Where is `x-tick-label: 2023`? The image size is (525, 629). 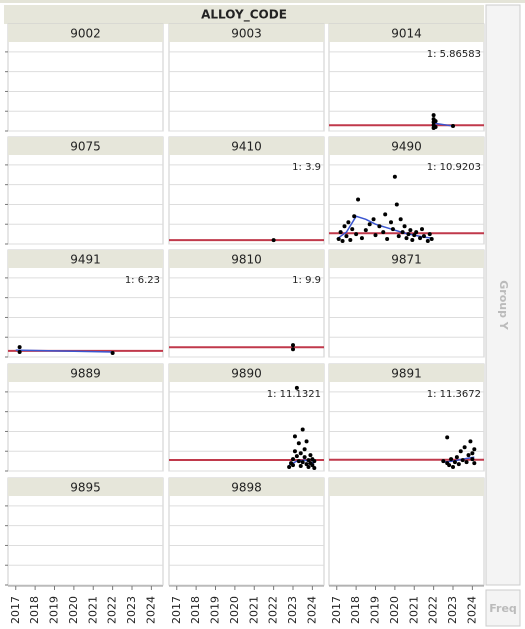 x-tick-label: 2023 is located at coordinates (452, 610).